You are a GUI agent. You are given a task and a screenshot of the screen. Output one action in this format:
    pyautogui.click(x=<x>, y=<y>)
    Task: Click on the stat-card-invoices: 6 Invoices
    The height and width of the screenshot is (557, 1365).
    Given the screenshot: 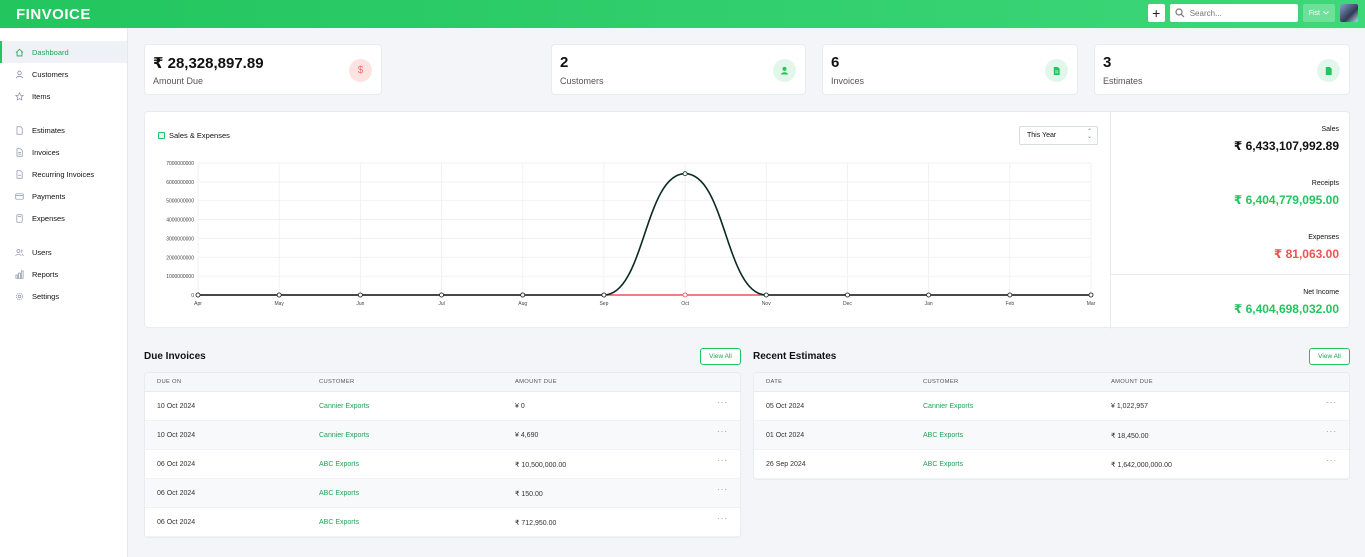 What is the action you would take?
    pyautogui.click(x=950, y=69)
    